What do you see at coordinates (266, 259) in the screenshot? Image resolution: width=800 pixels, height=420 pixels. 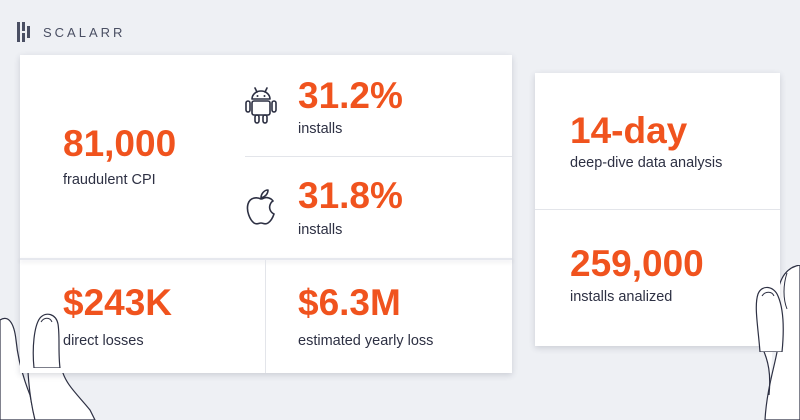 I see `horizontal-divider-main` at bounding box center [266, 259].